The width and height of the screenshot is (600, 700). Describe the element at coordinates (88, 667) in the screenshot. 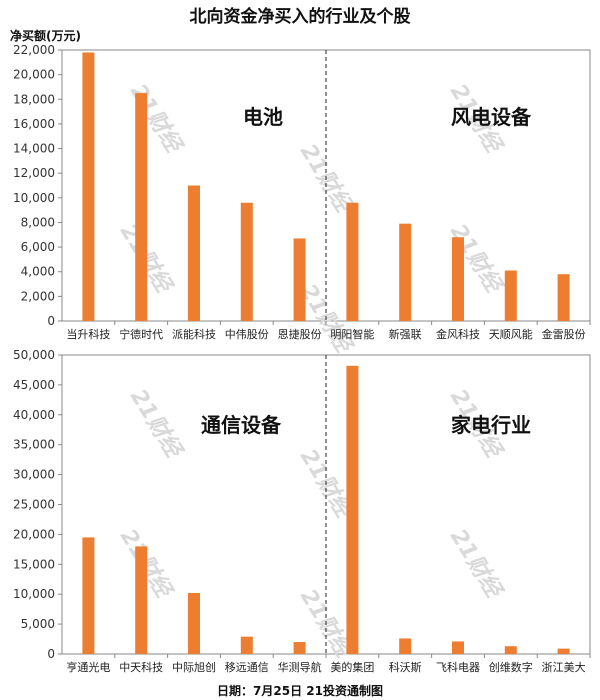

I see `x-tick-label: 亨通光电` at that location.